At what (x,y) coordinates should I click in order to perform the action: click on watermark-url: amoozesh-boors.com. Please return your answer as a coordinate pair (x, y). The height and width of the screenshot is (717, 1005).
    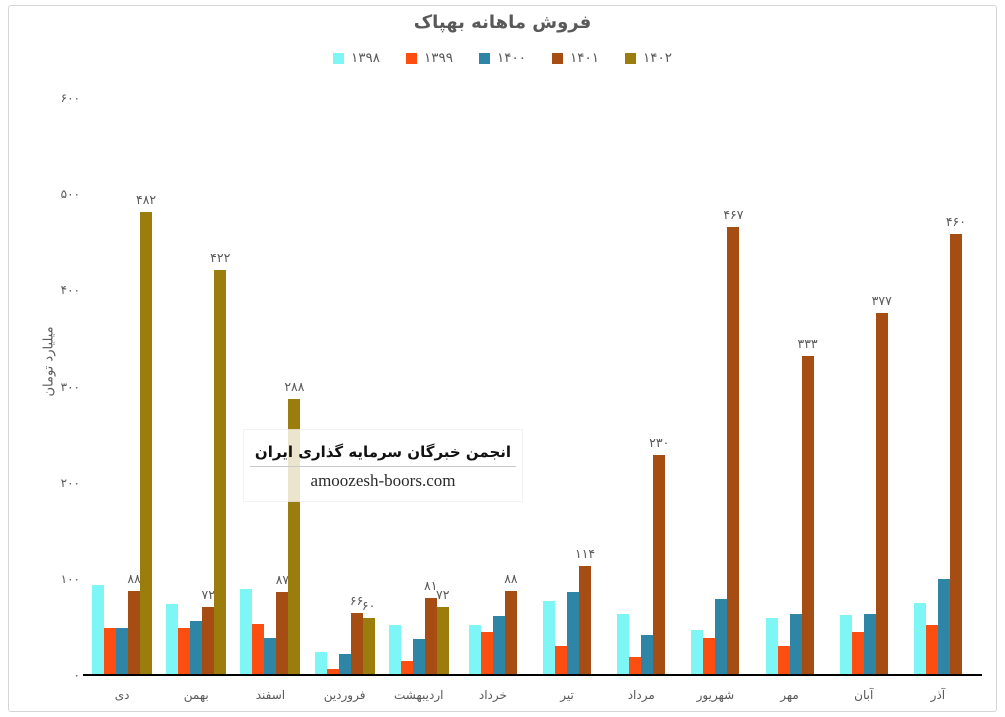
    Looking at the image, I should click on (383, 480).